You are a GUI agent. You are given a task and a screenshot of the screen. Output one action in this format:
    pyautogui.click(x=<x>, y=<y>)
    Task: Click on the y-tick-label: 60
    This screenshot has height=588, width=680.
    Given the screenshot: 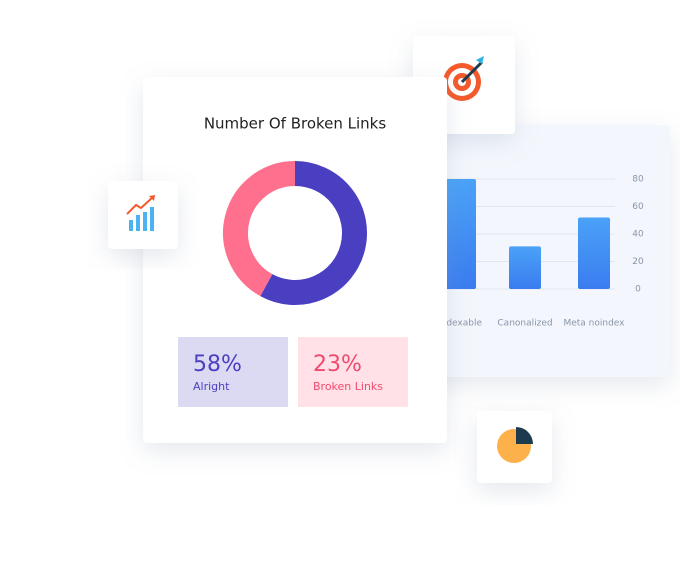 What is the action you would take?
    pyautogui.click(x=638, y=207)
    